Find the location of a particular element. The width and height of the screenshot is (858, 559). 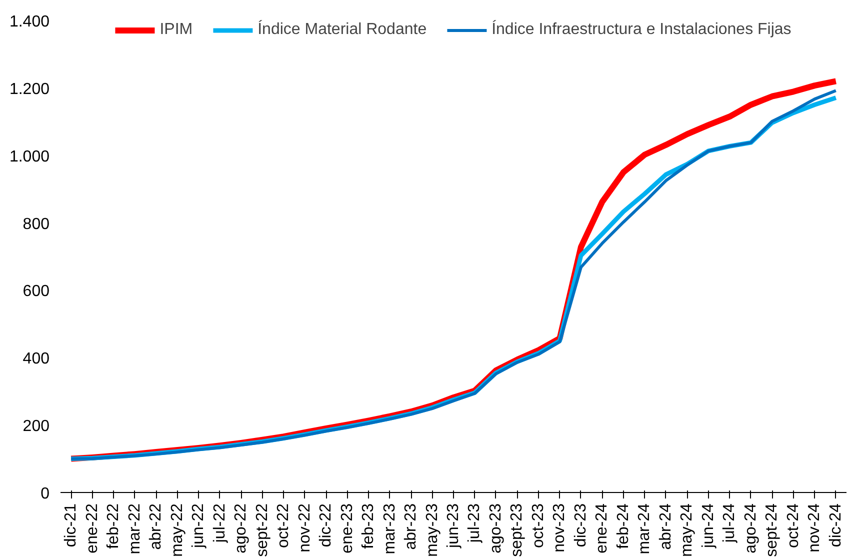

y-tick-label: 600 is located at coordinates (36, 291).